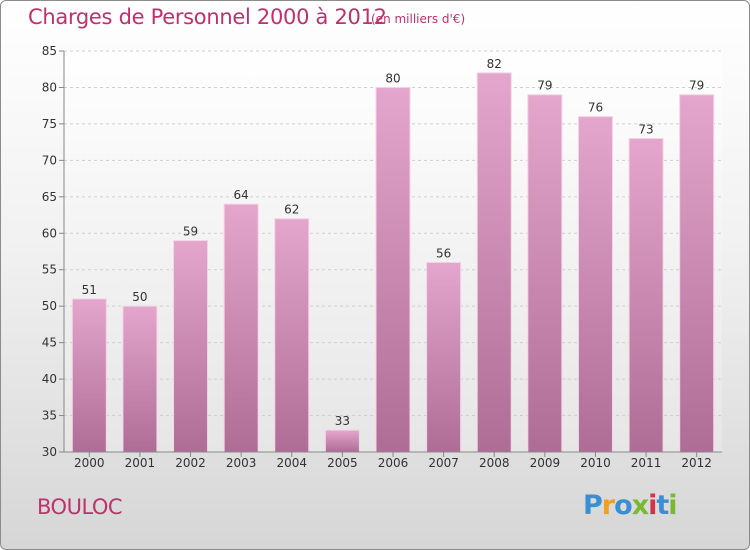  What do you see at coordinates (291, 463) in the screenshot?
I see `x-tick-label: 2004` at bounding box center [291, 463].